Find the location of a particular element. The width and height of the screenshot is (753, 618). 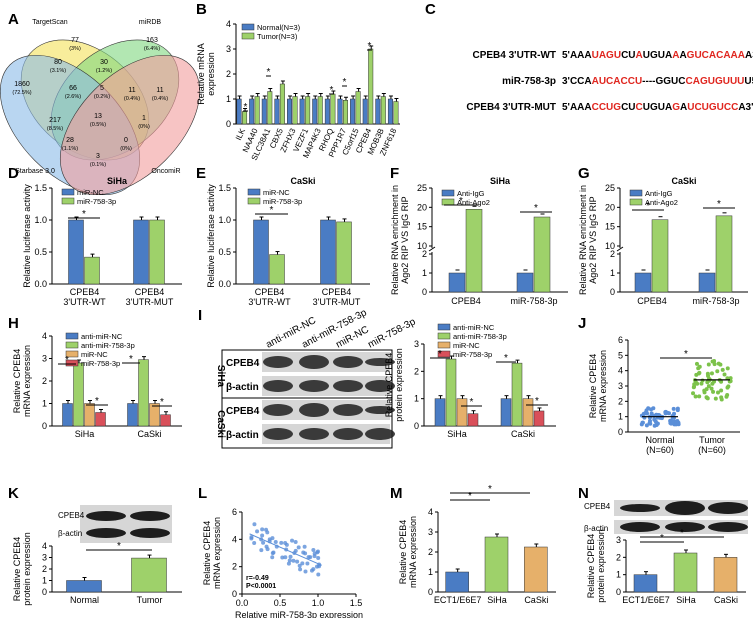

regression-line is located at coordinates (285, 549).